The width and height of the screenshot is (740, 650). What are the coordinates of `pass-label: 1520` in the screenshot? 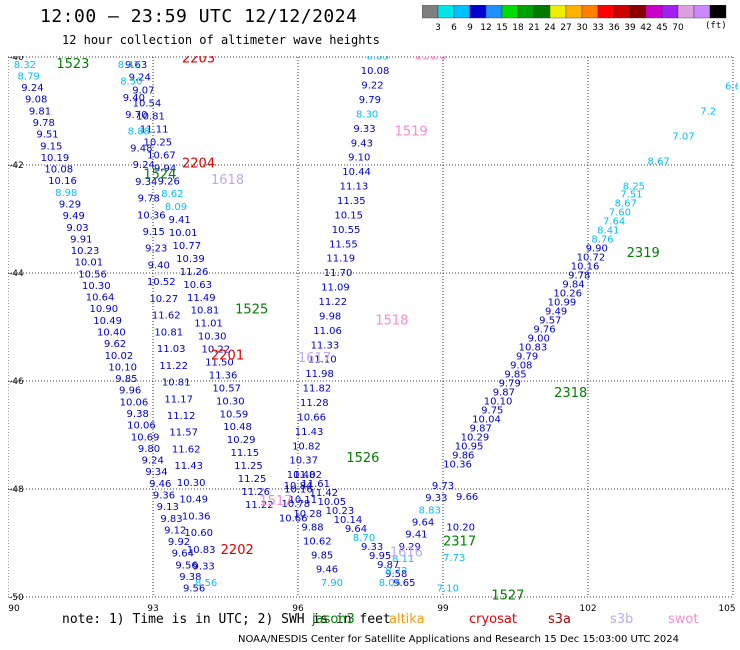 It's located at (430, 60).